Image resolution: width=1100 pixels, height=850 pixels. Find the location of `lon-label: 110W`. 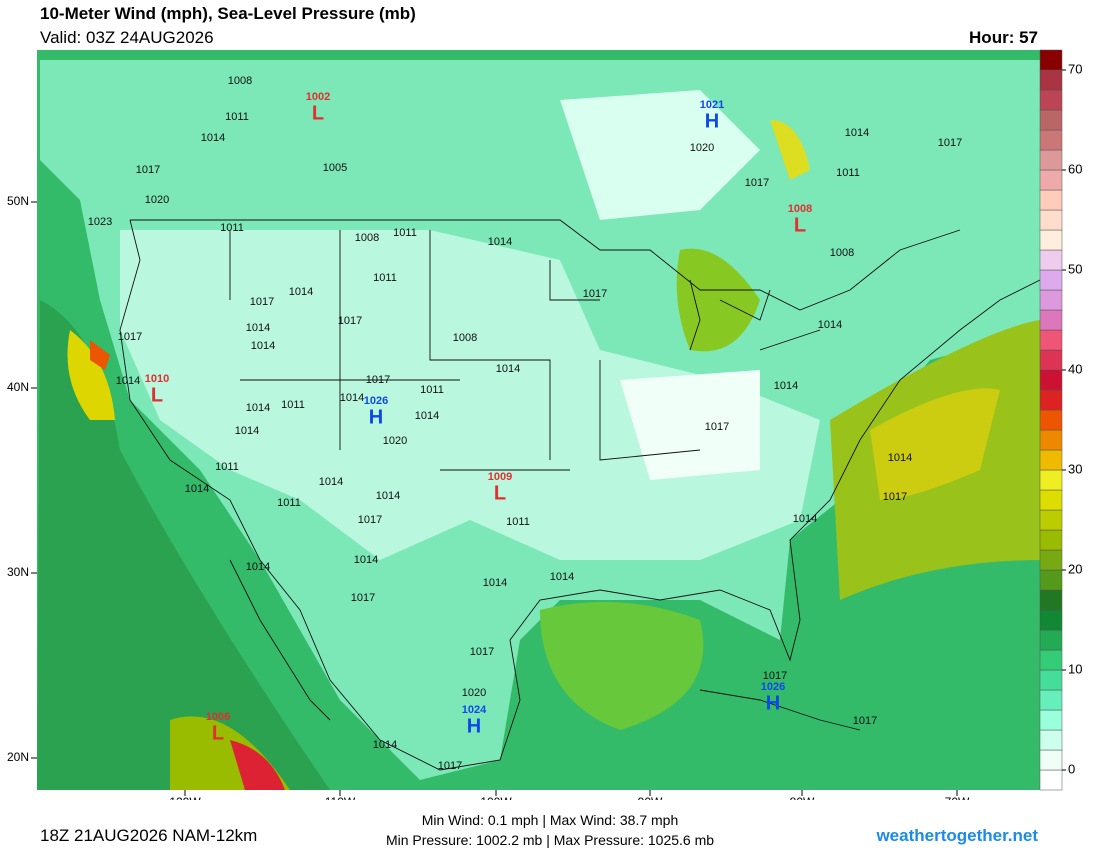

lon-label: 110W is located at coordinates (340, 797).